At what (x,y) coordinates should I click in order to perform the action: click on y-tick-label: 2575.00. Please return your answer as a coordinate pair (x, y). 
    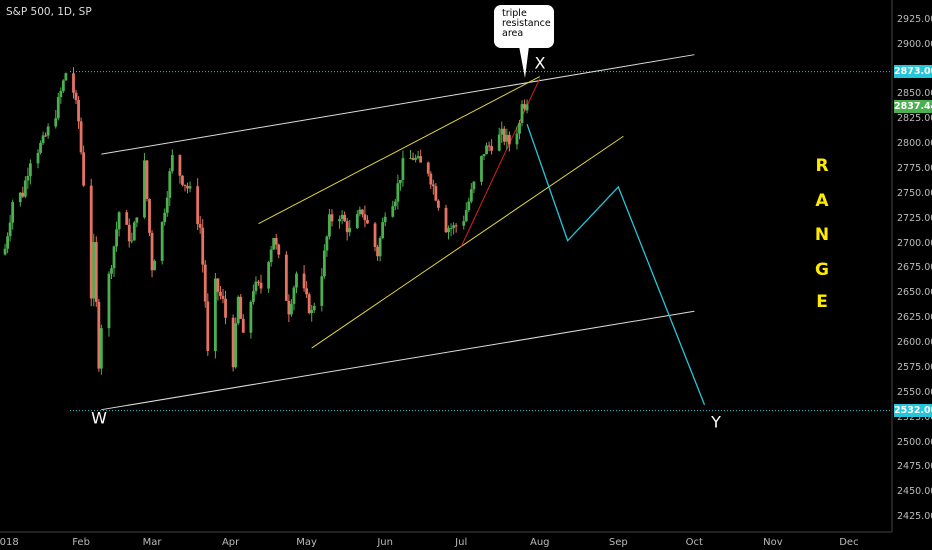
    Looking at the image, I should click on (914, 367).